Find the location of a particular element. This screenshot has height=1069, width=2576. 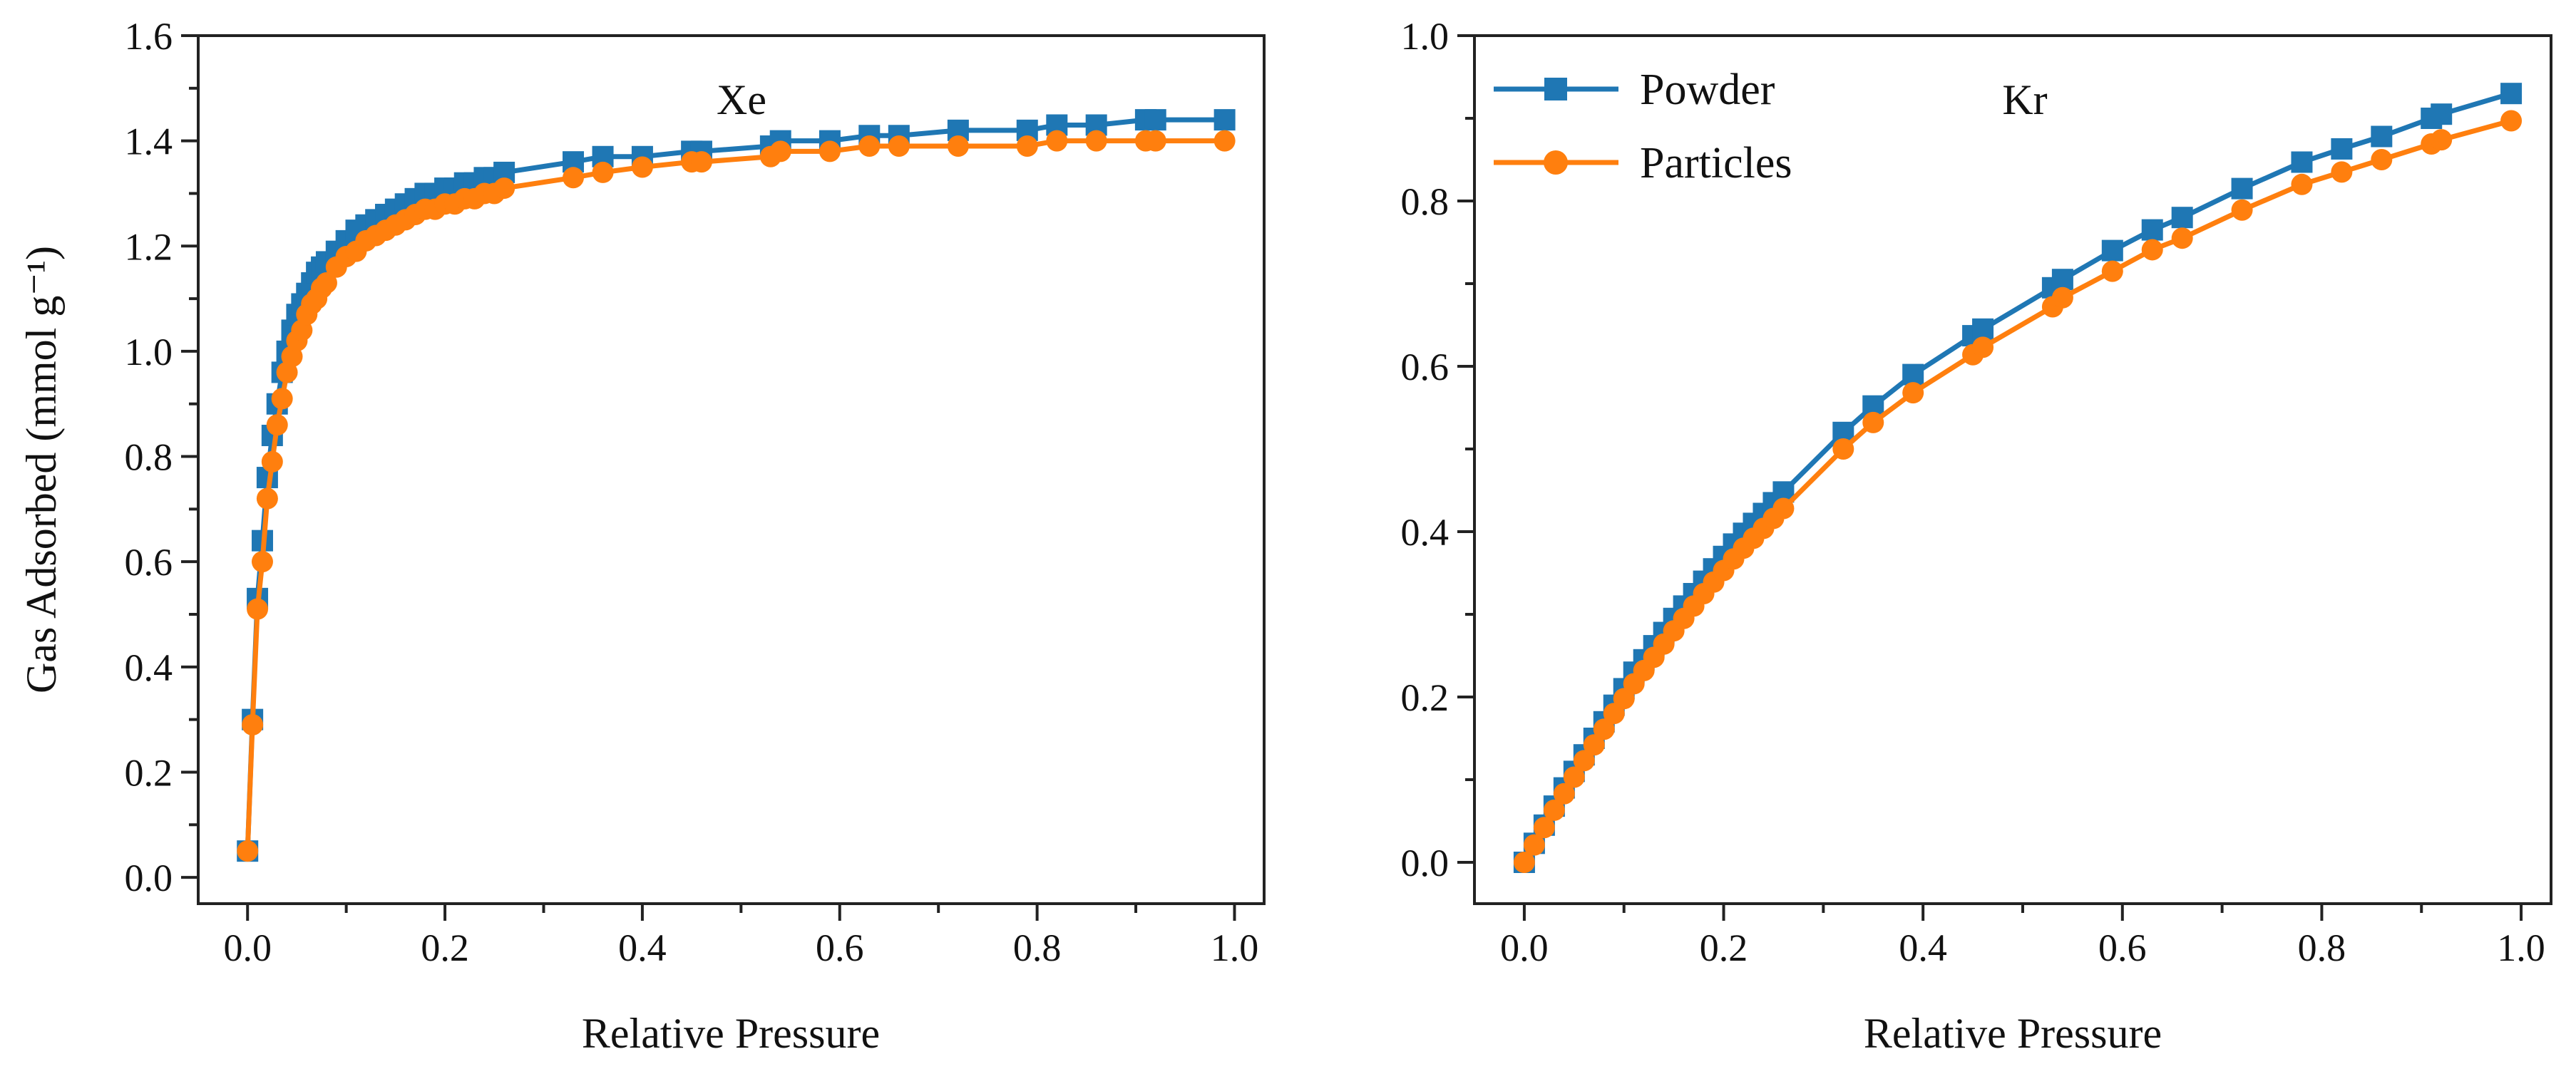

xe-title: Xe is located at coordinates (741, 99).